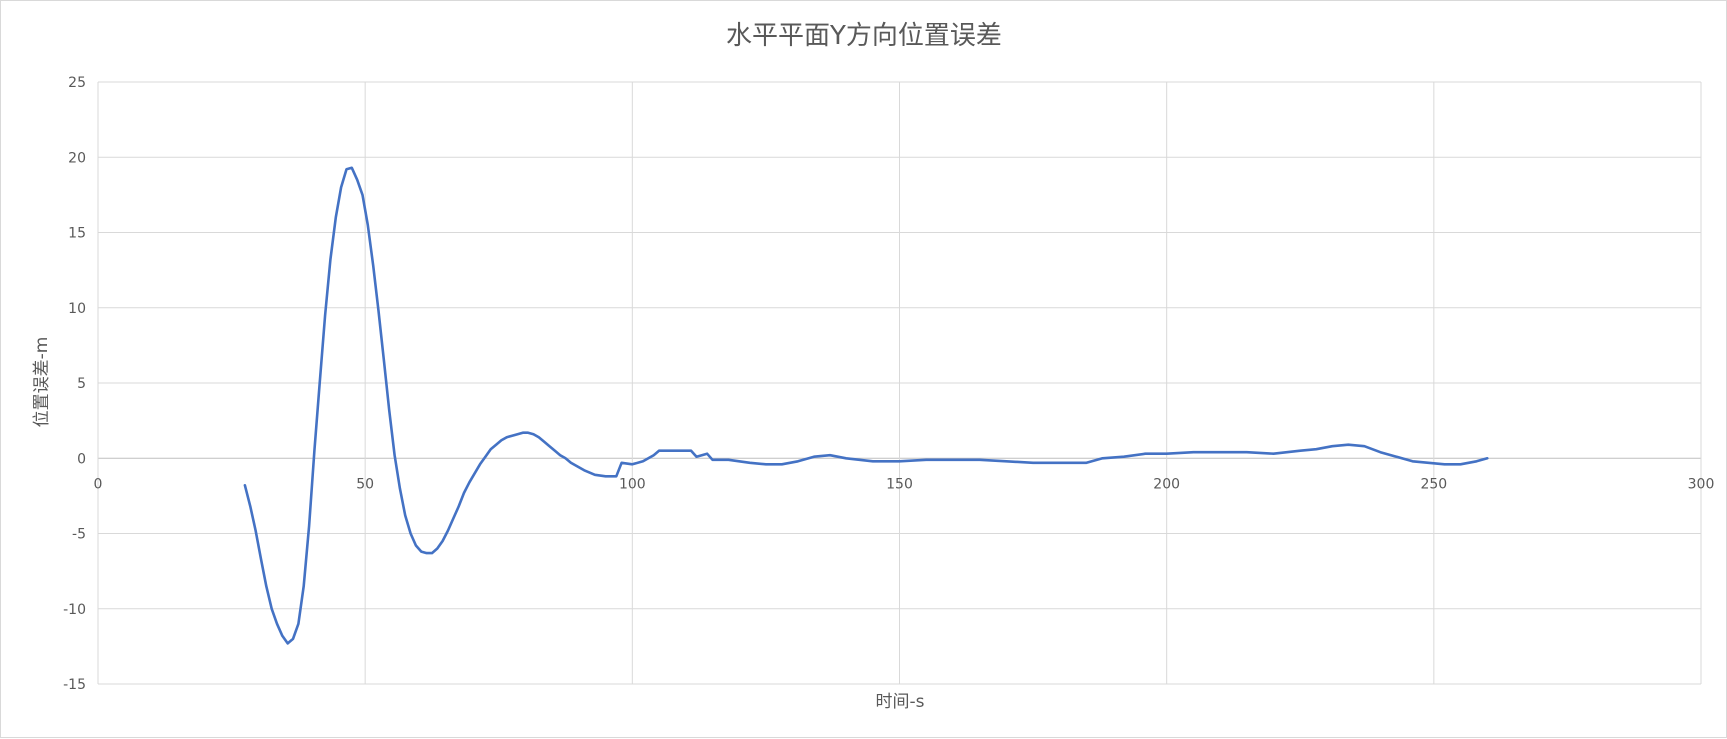 This screenshot has width=1727, height=739. What do you see at coordinates (900, 702) in the screenshot?
I see `x-axis-title: 时间-s` at bounding box center [900, 702].